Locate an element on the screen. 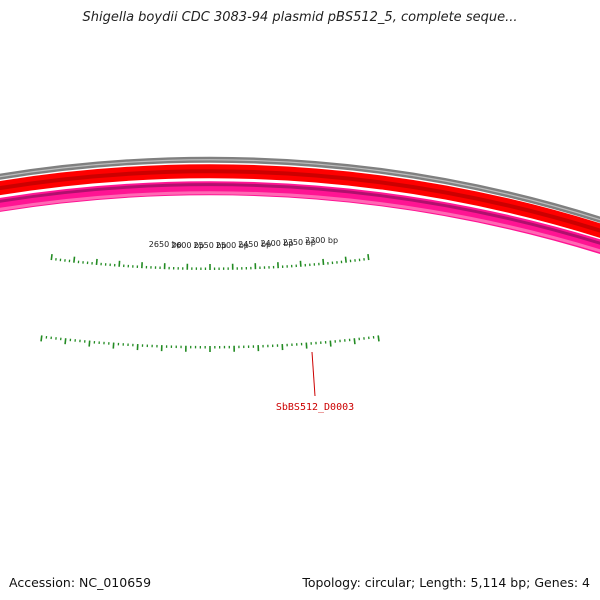  gene-callout-line is located at coordinates (313, 374).